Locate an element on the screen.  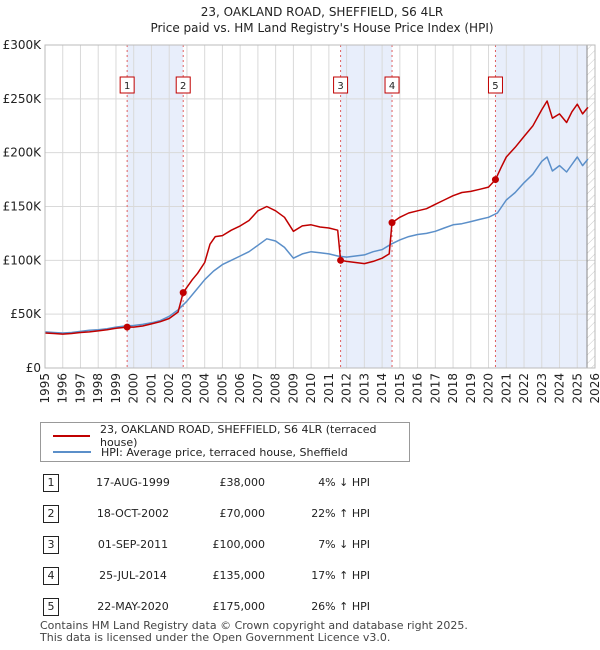
x-tick-label: 2010 is located at coordinates (311, 388).